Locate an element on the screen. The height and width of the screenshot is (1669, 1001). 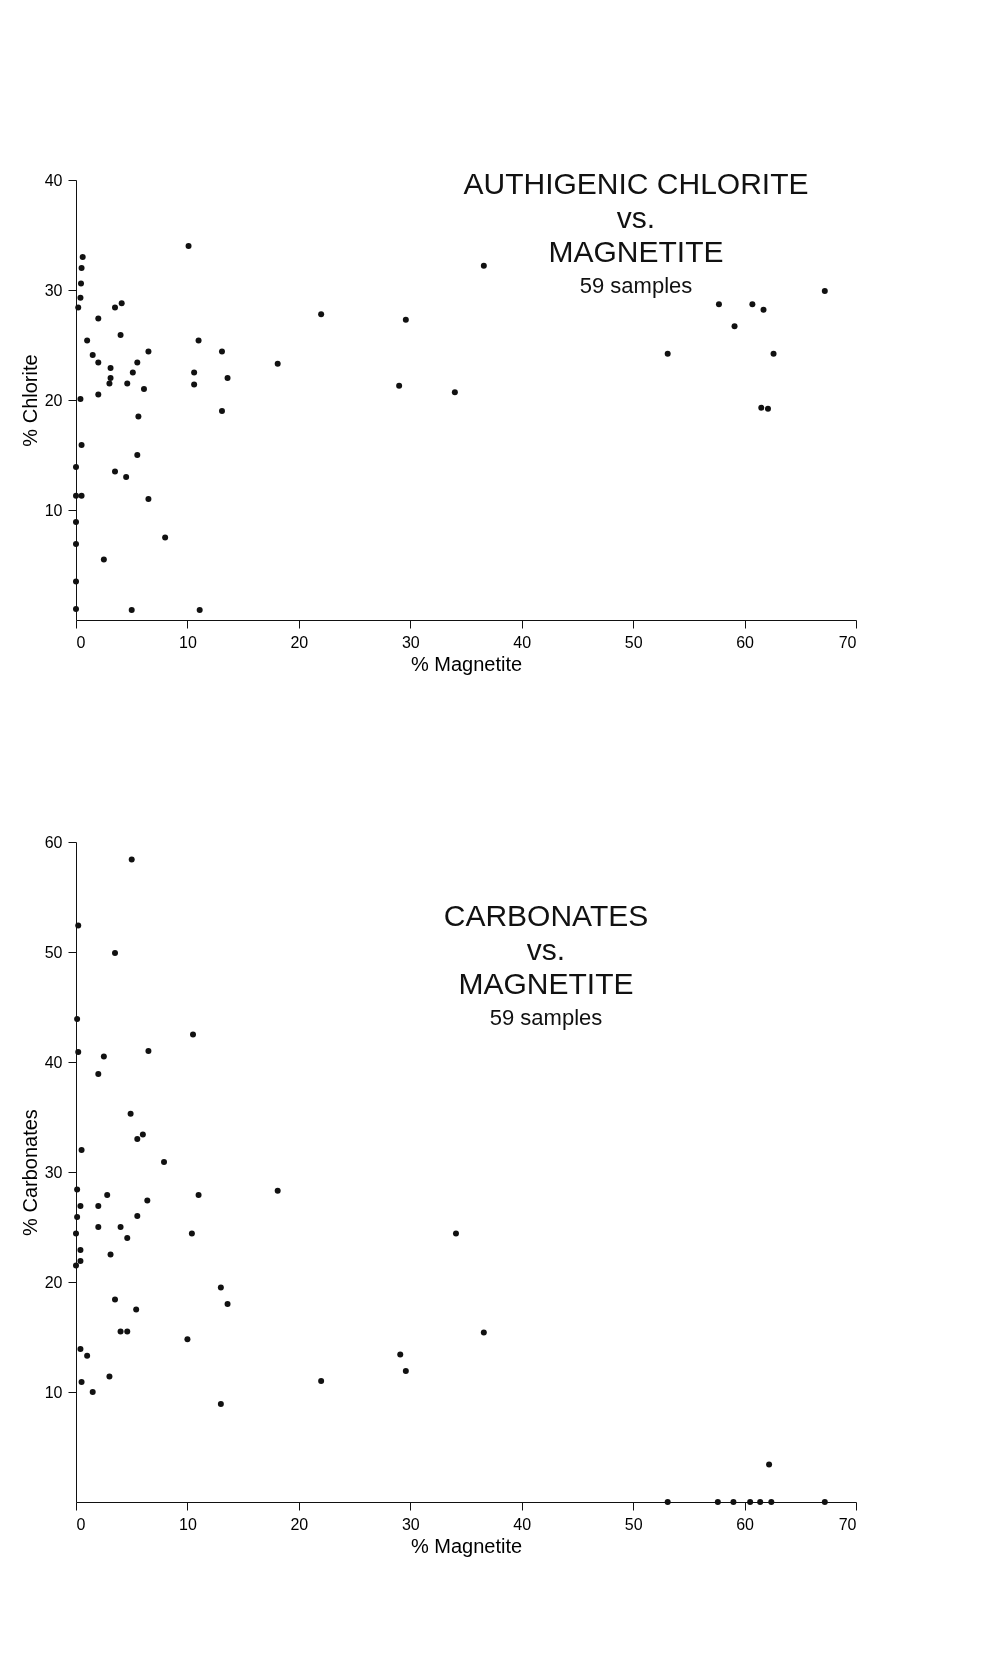
y-tick-label: 50 is located at coordinates (53, 952).